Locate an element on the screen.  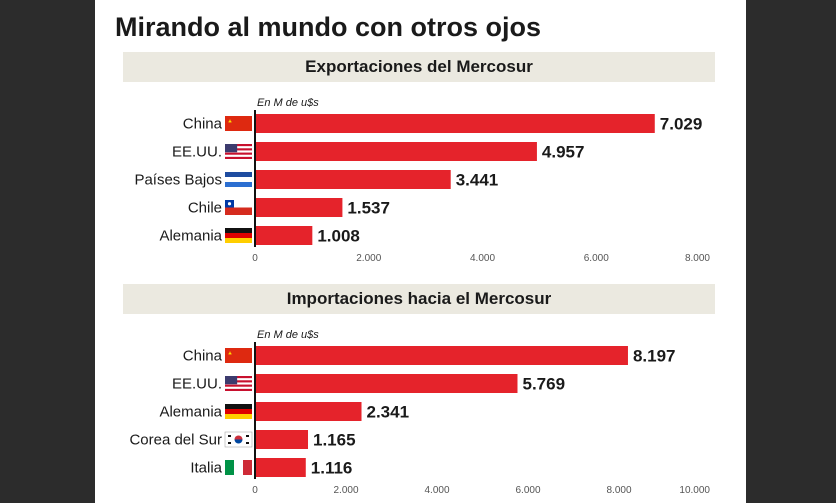
italy-flag-icon is located at coordinates (238, 467).